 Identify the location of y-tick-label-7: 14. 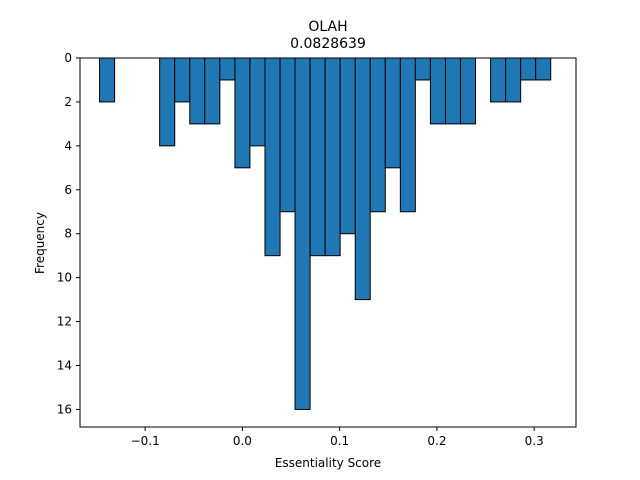
(64, 366).